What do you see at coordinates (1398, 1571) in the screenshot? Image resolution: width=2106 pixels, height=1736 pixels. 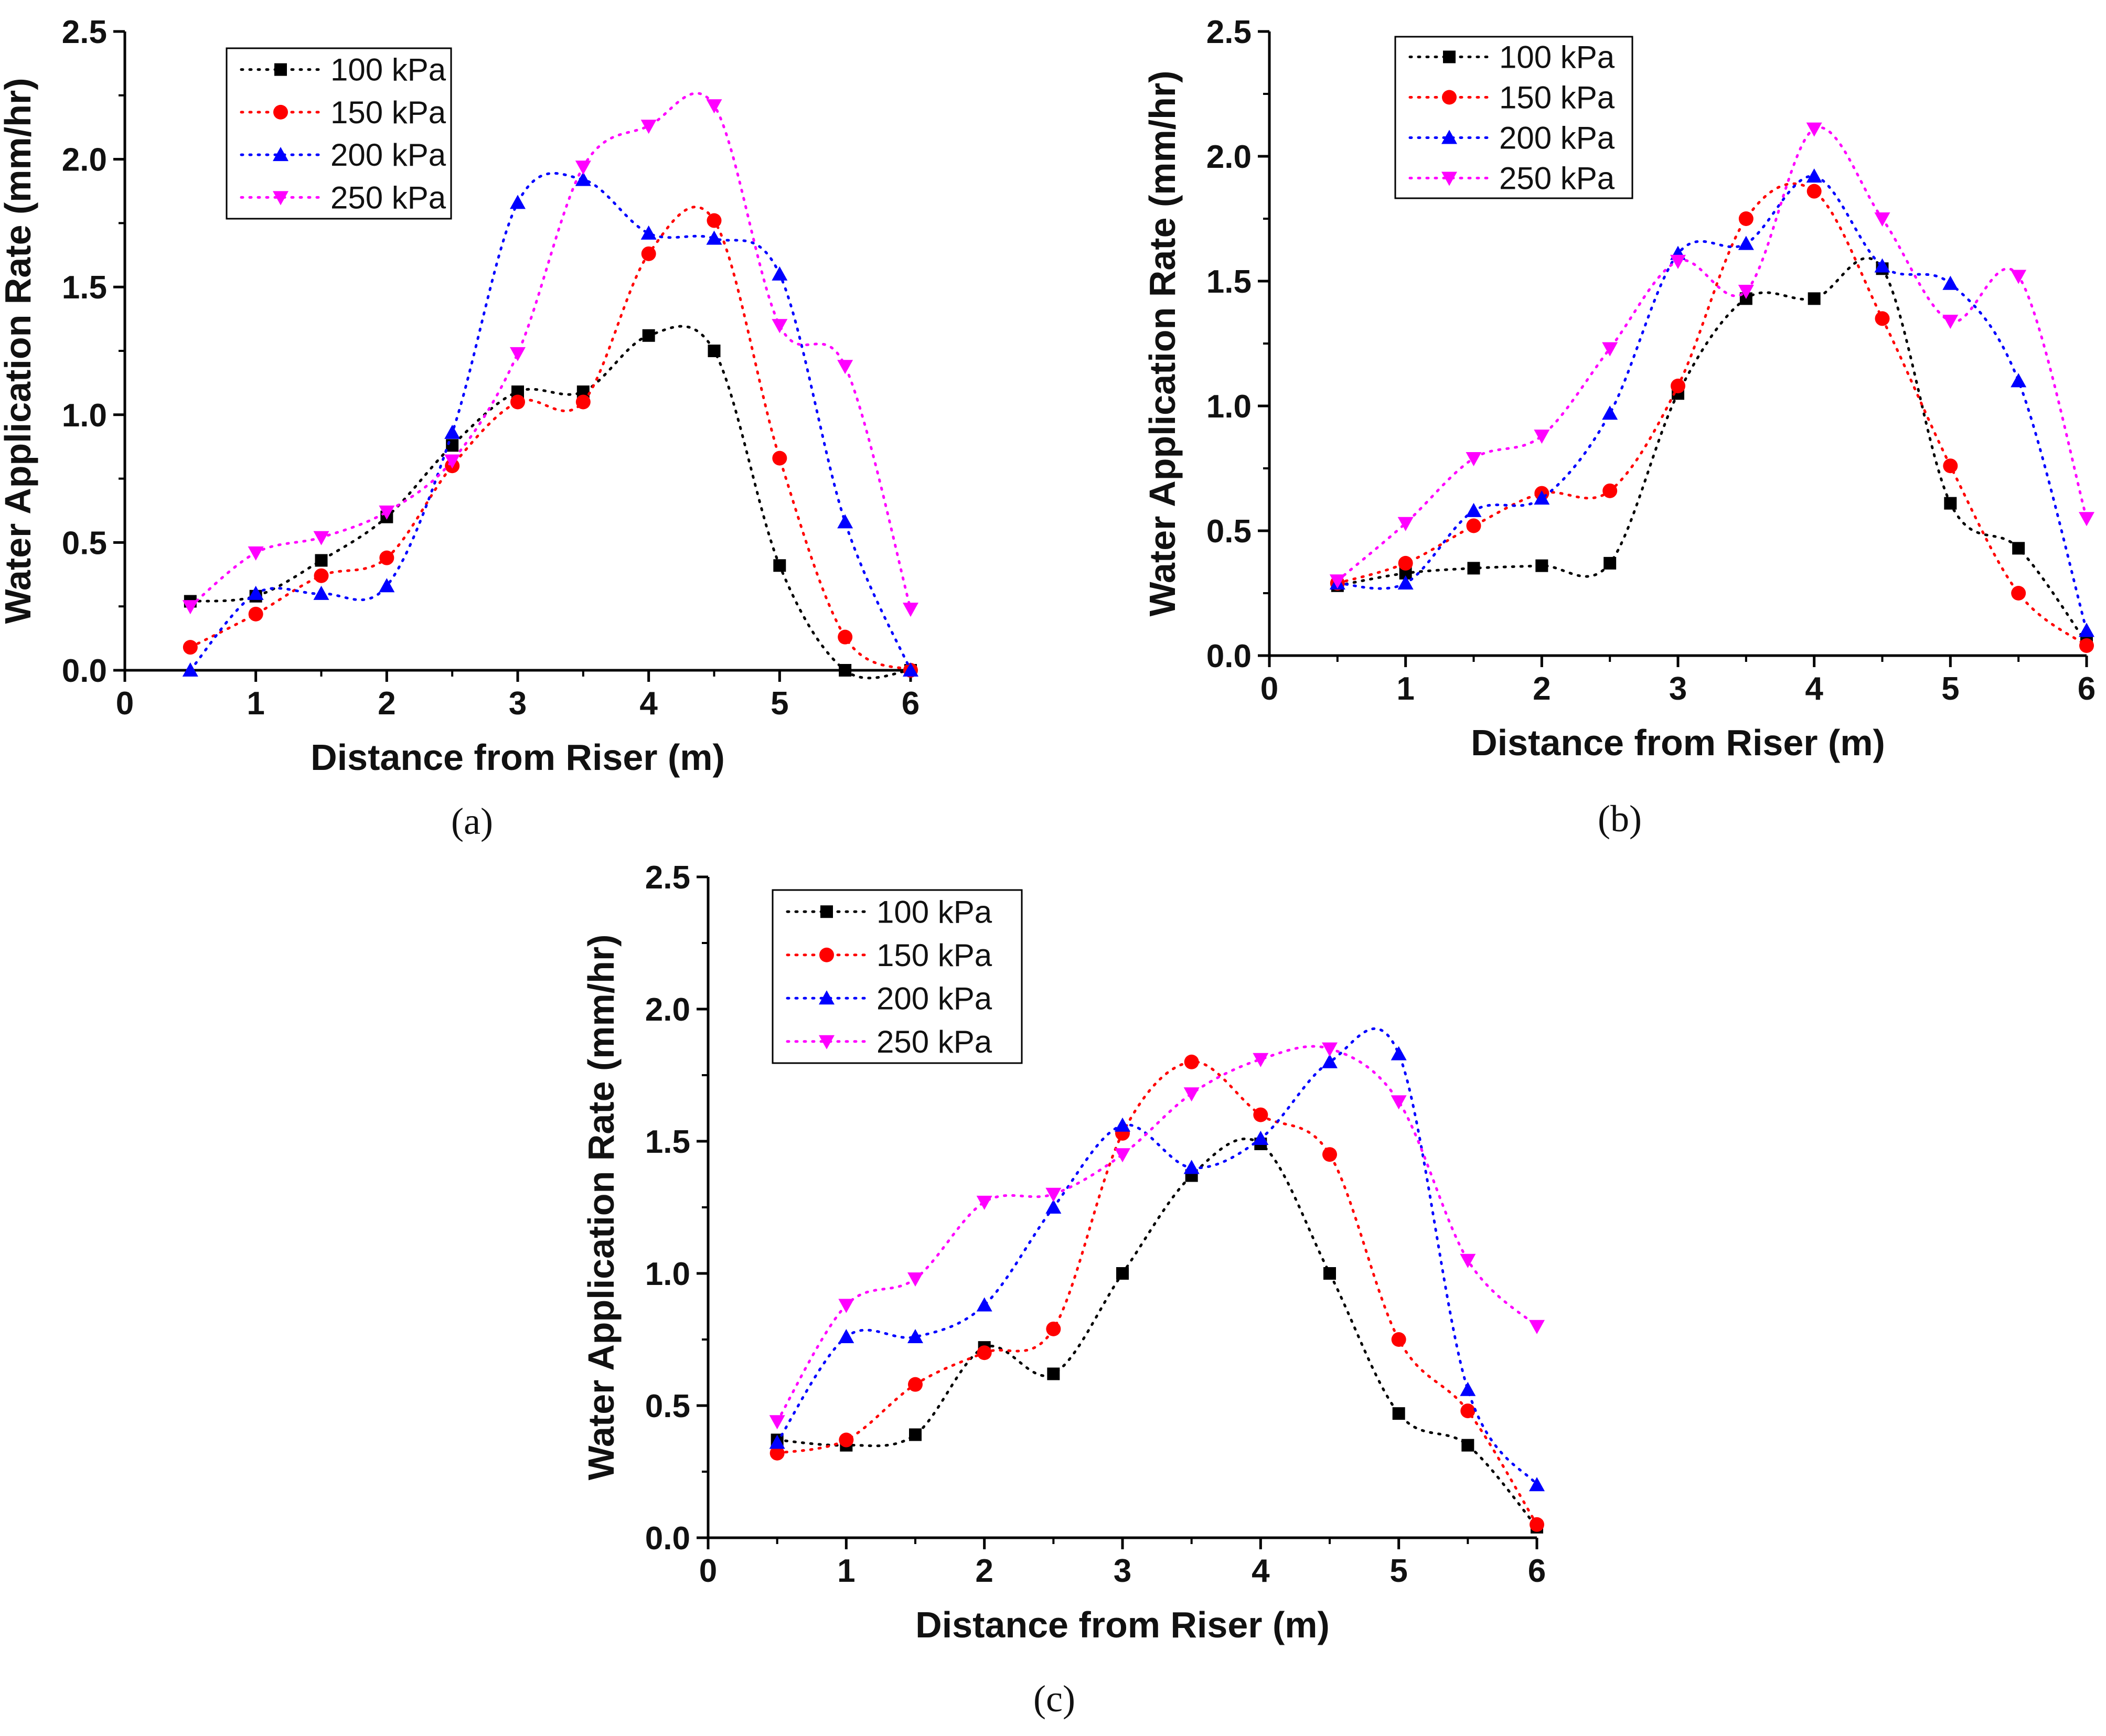 I see `x-tick-label: 5` at bounding box center [1398, 1571].